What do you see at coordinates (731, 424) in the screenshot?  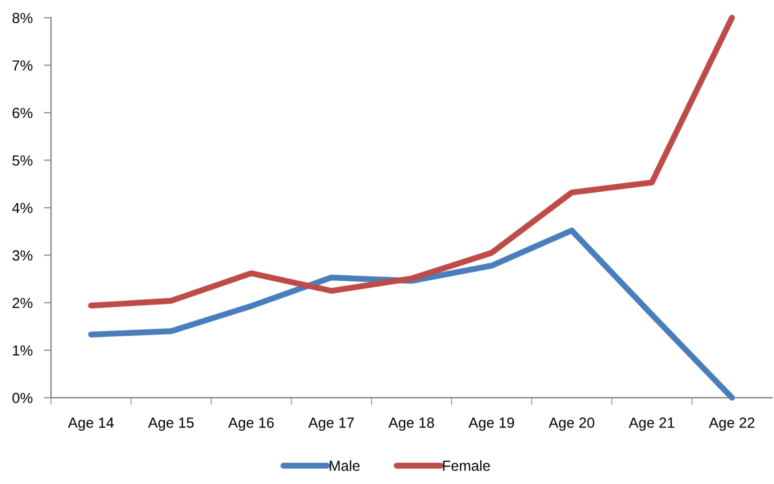 I see `x-tick-label: Age 22` at bounding box center [731, 424].